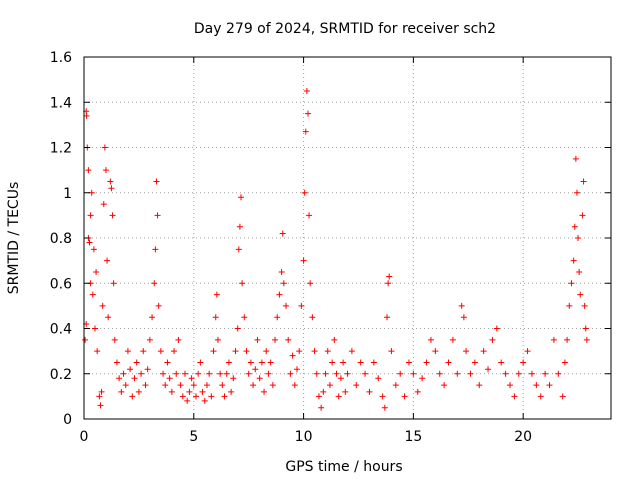  I want to click on y-tick-label: 0.8, so click(61, 239).